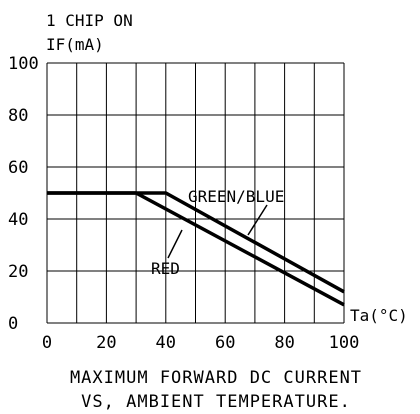 This screenshot has width=420, height=414. I want to click on caption-line-1: MAXIMUM FORWARD DC CURRENT, so click(216, 378).